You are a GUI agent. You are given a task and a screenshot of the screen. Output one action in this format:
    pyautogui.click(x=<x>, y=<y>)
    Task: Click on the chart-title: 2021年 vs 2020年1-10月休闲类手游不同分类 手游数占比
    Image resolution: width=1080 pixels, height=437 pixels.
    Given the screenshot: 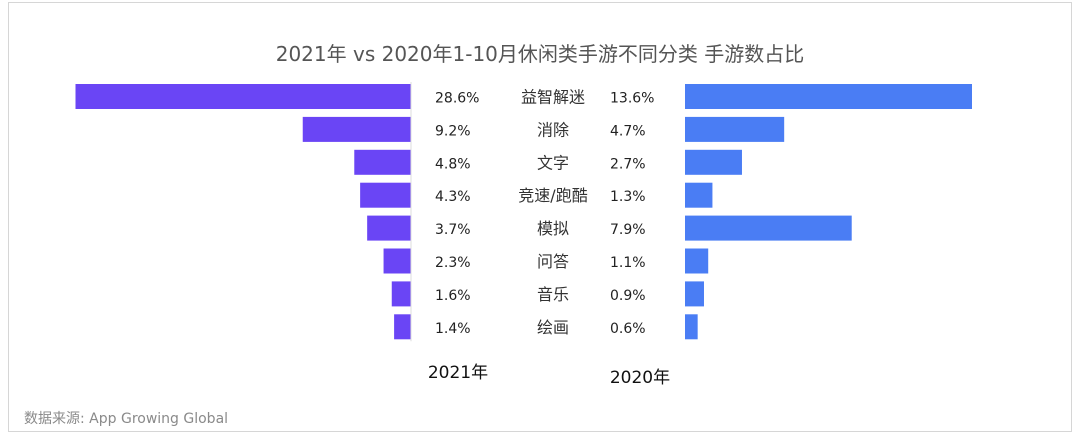 What is the action you would take?
    pyautogui.click(x=540, y=54)
    